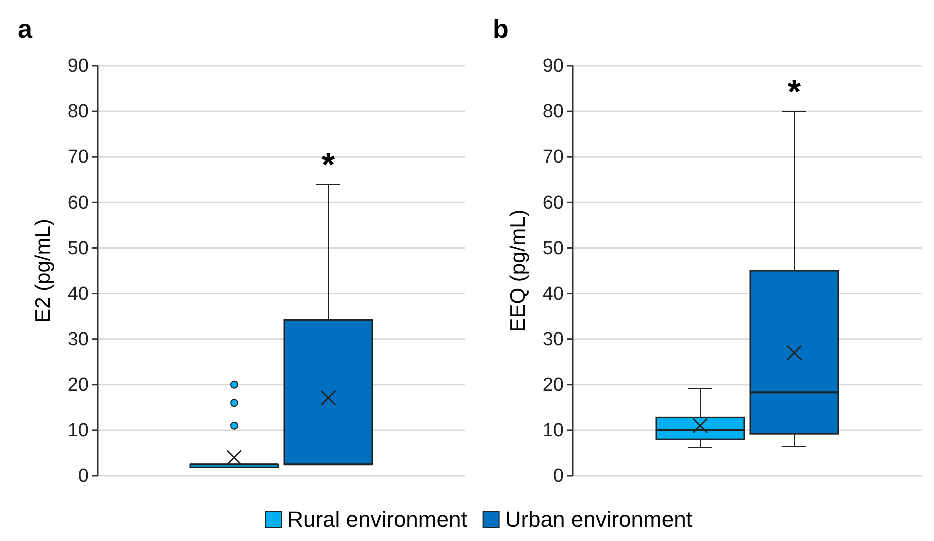 The image size is (934, 541). Describe the element at coordinates (378, 519) in the screenshot. I see `legend-label: Rural environment` at that location.